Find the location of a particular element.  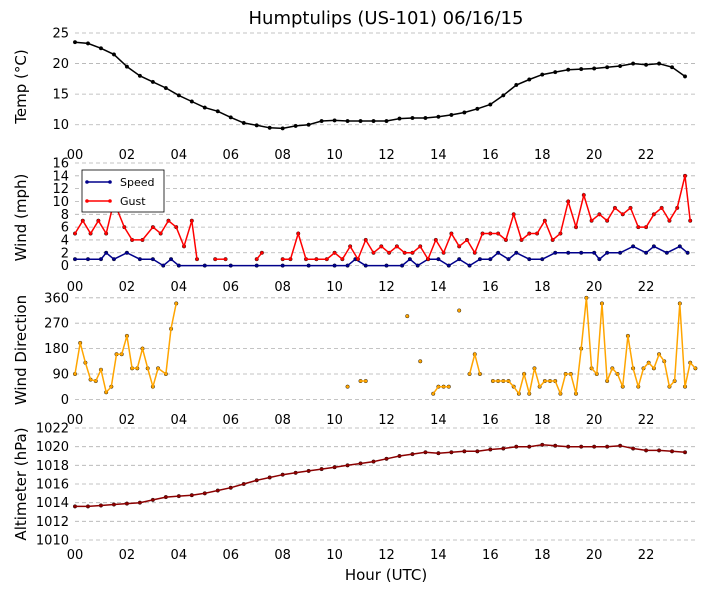

y-tick-label: 25 is located at coordinates (60, 34).